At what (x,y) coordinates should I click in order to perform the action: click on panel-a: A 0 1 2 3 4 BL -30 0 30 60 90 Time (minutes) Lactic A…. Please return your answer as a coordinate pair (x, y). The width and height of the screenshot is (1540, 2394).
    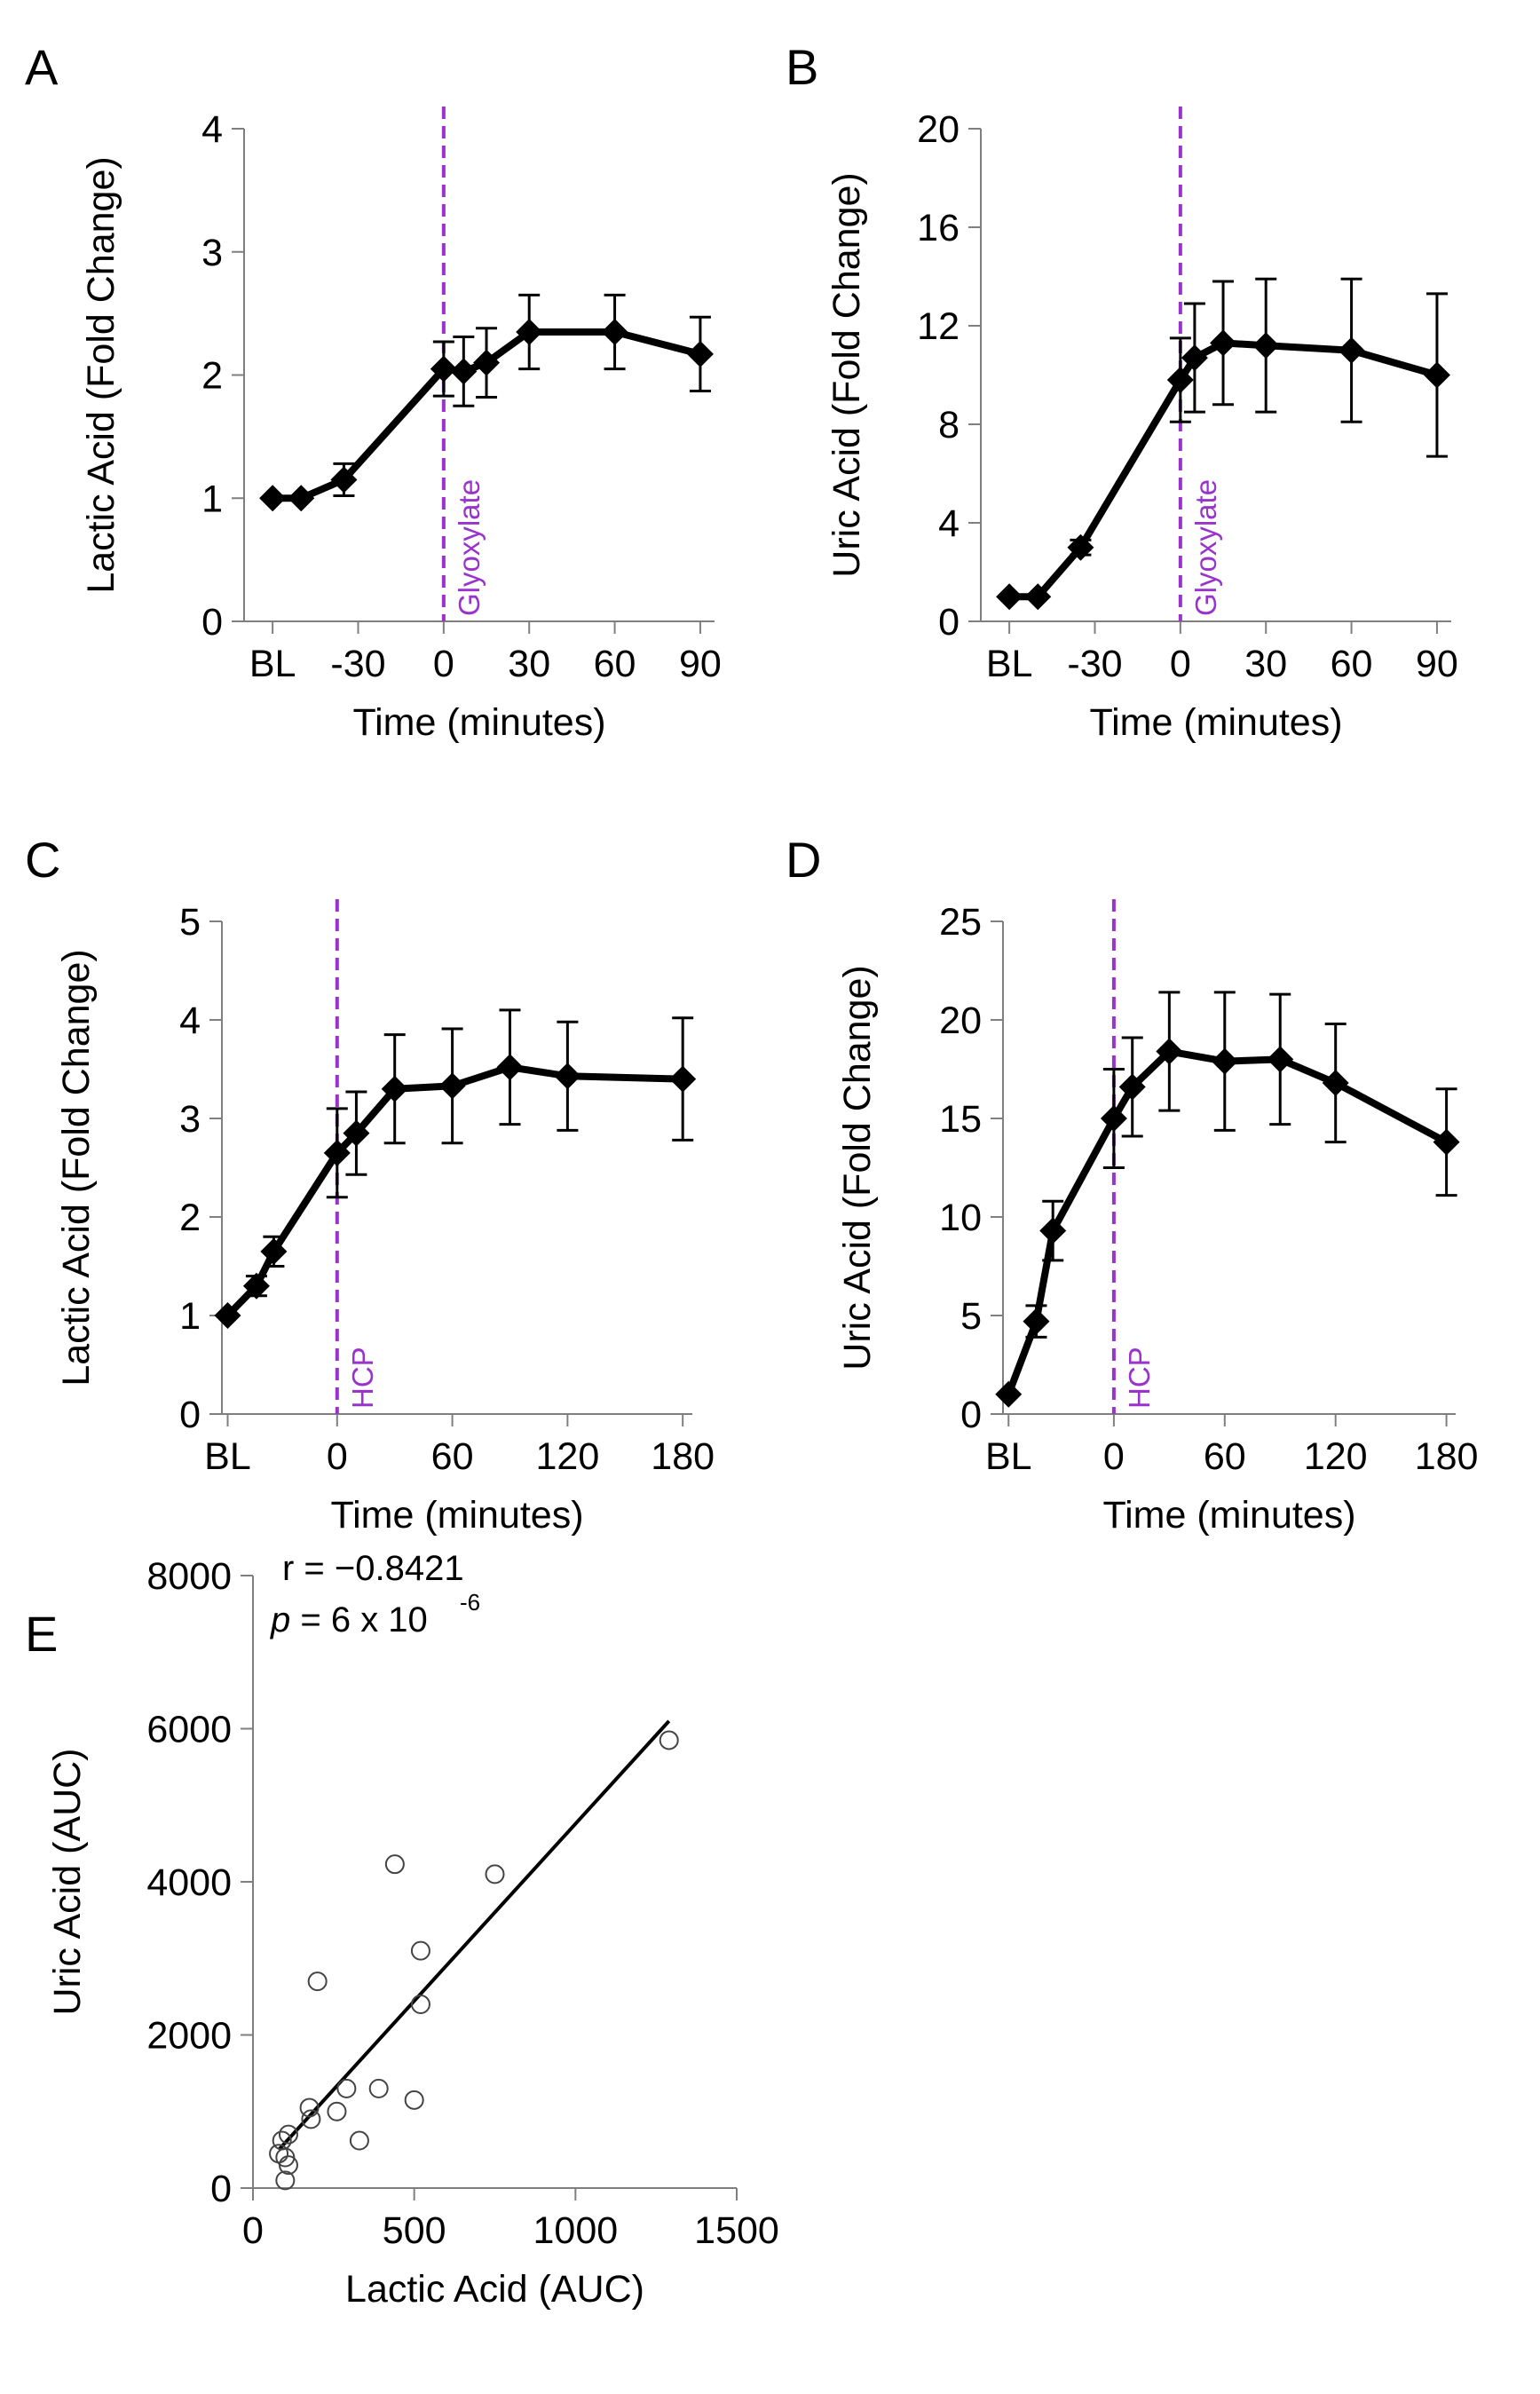
    Looking at the image, I should click on (373, 392).